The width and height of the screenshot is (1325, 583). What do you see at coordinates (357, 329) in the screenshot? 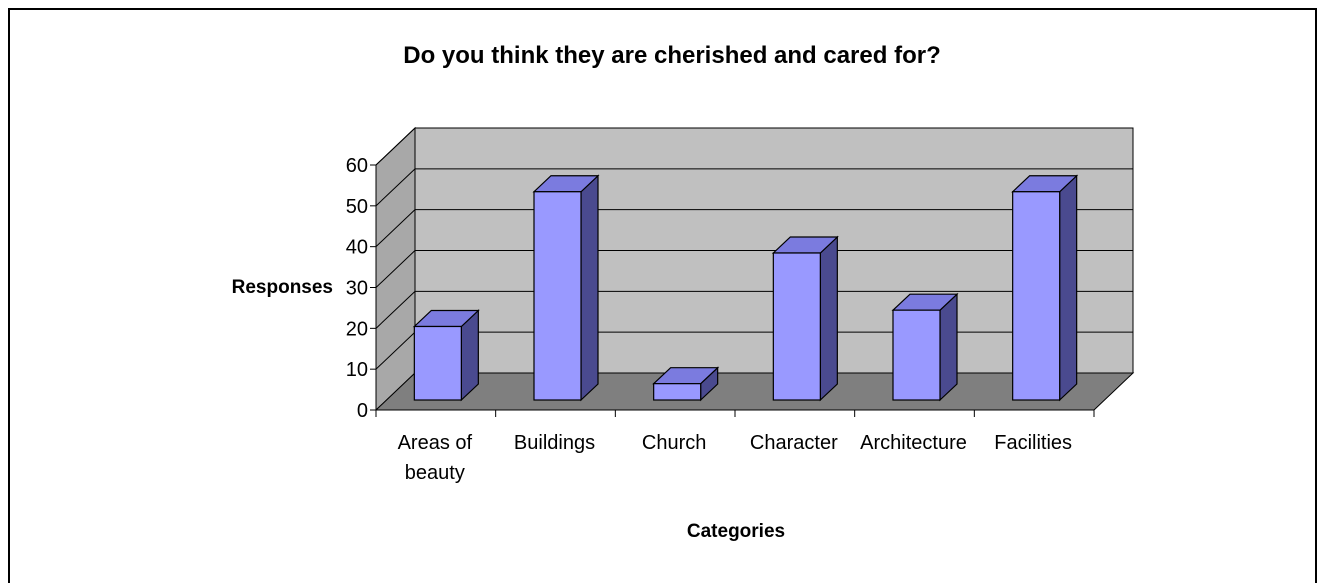
I see `y-tick-label: 20` at bounding box center [357, 329].